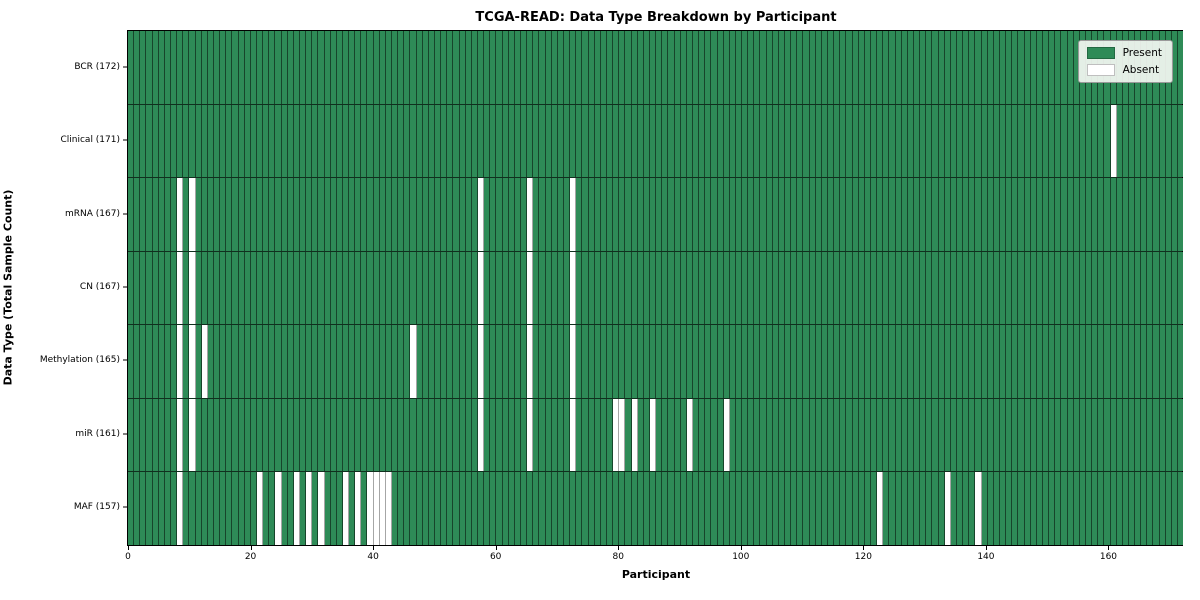 This screenshot has width=1200, height=600. I want to click on y-tick-label: mRNA (167), so click(92, 213).